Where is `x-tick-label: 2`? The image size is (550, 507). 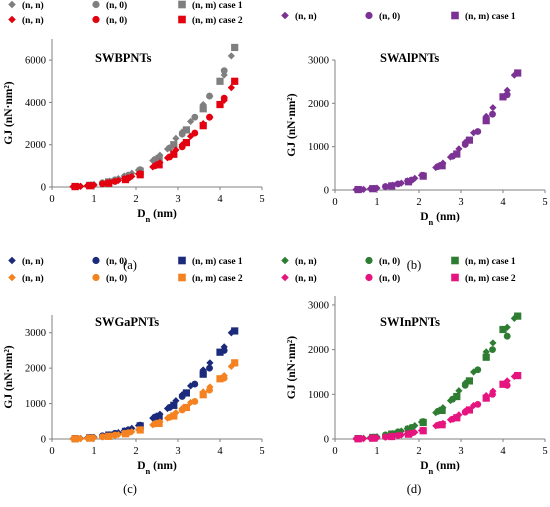 x-tick-label: 2 is located at coordinates (418, 451).